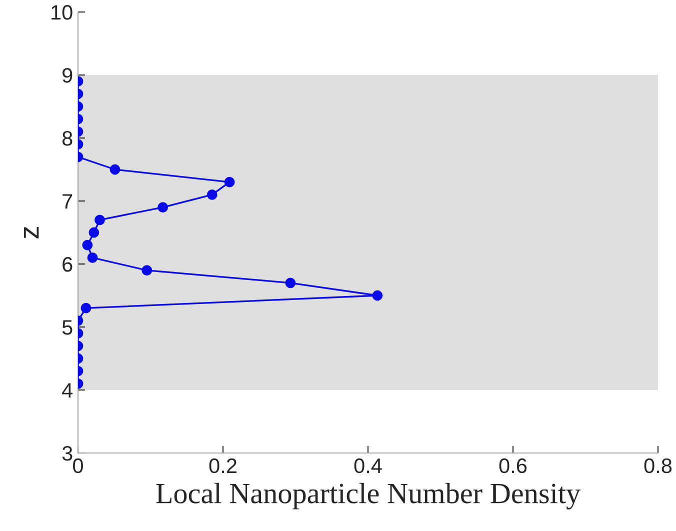 This screenshot has height=531, width=676. Describe the element at coordinates (67, 138) in the screenshot. I see `y-tick-label: 8` at that location.